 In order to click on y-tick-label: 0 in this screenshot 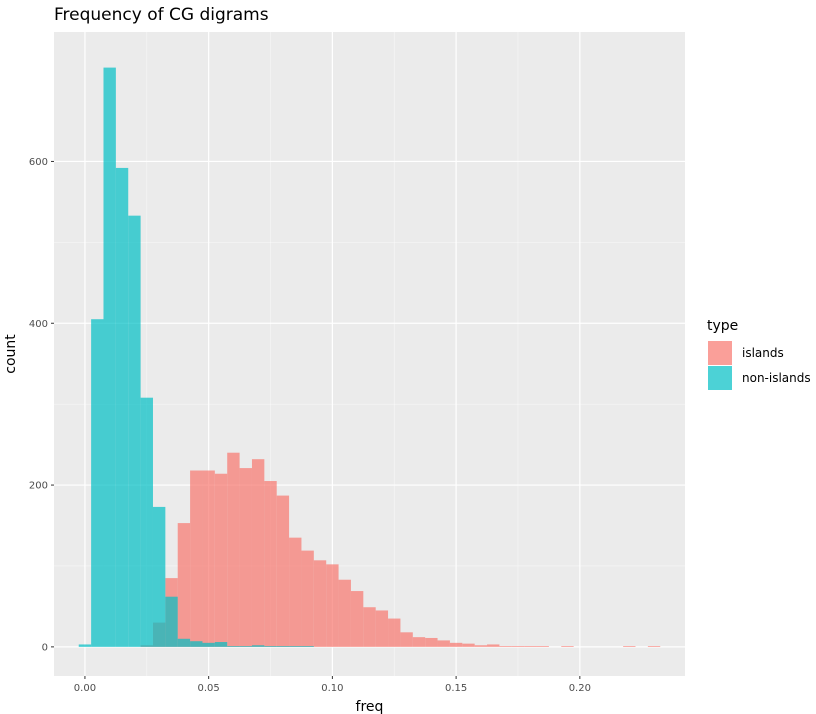, I will do `click(45, 647)`.